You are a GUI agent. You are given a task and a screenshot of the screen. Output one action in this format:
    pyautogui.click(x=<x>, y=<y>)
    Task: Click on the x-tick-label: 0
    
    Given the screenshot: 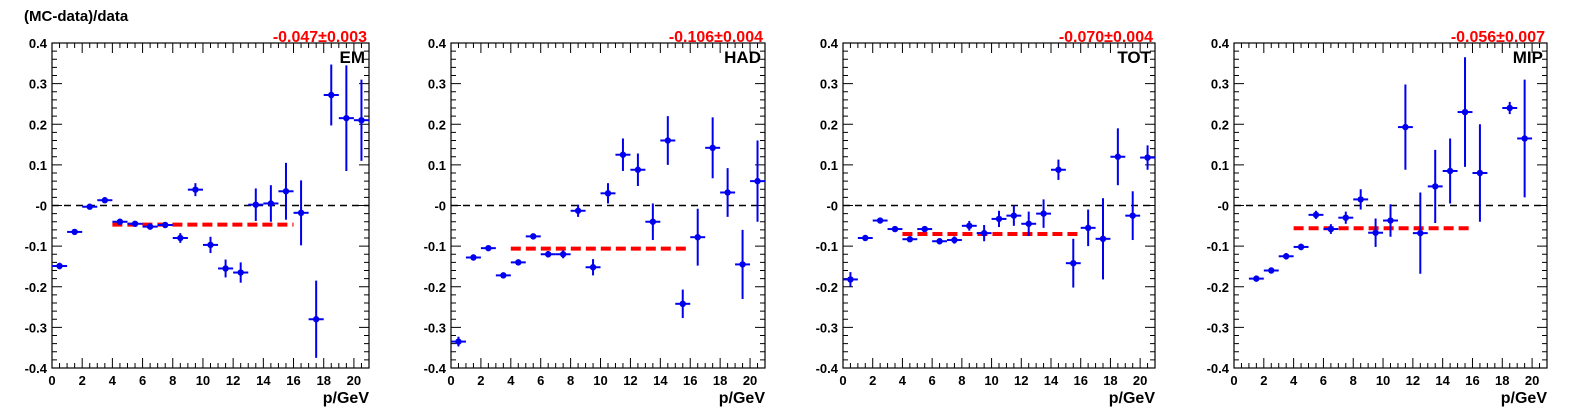 What is the action you would take?
    pyautogui.click(x=1233, y=380)
    